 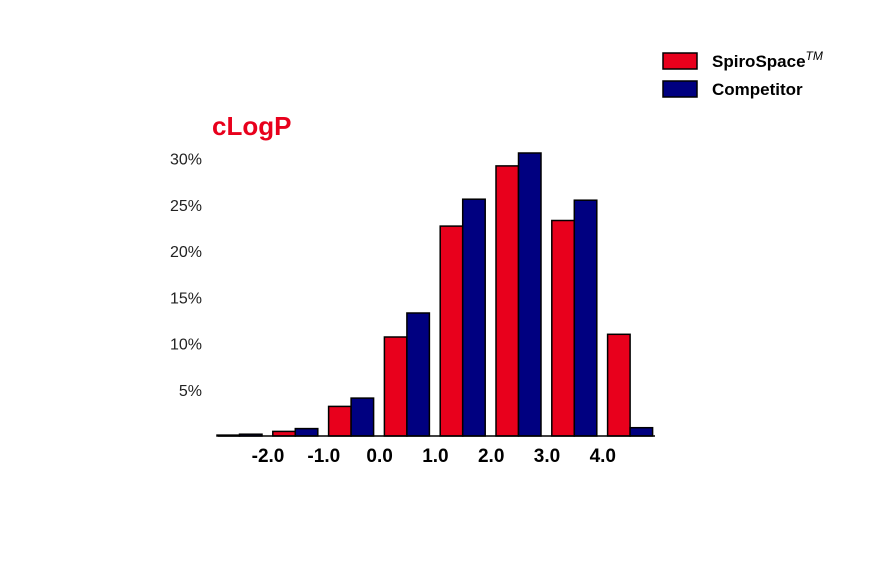 What do you see at coordinates (680, 61) in the screenshot?
I see `legend-swatch-spirospace` at bounding box center [680, 61].